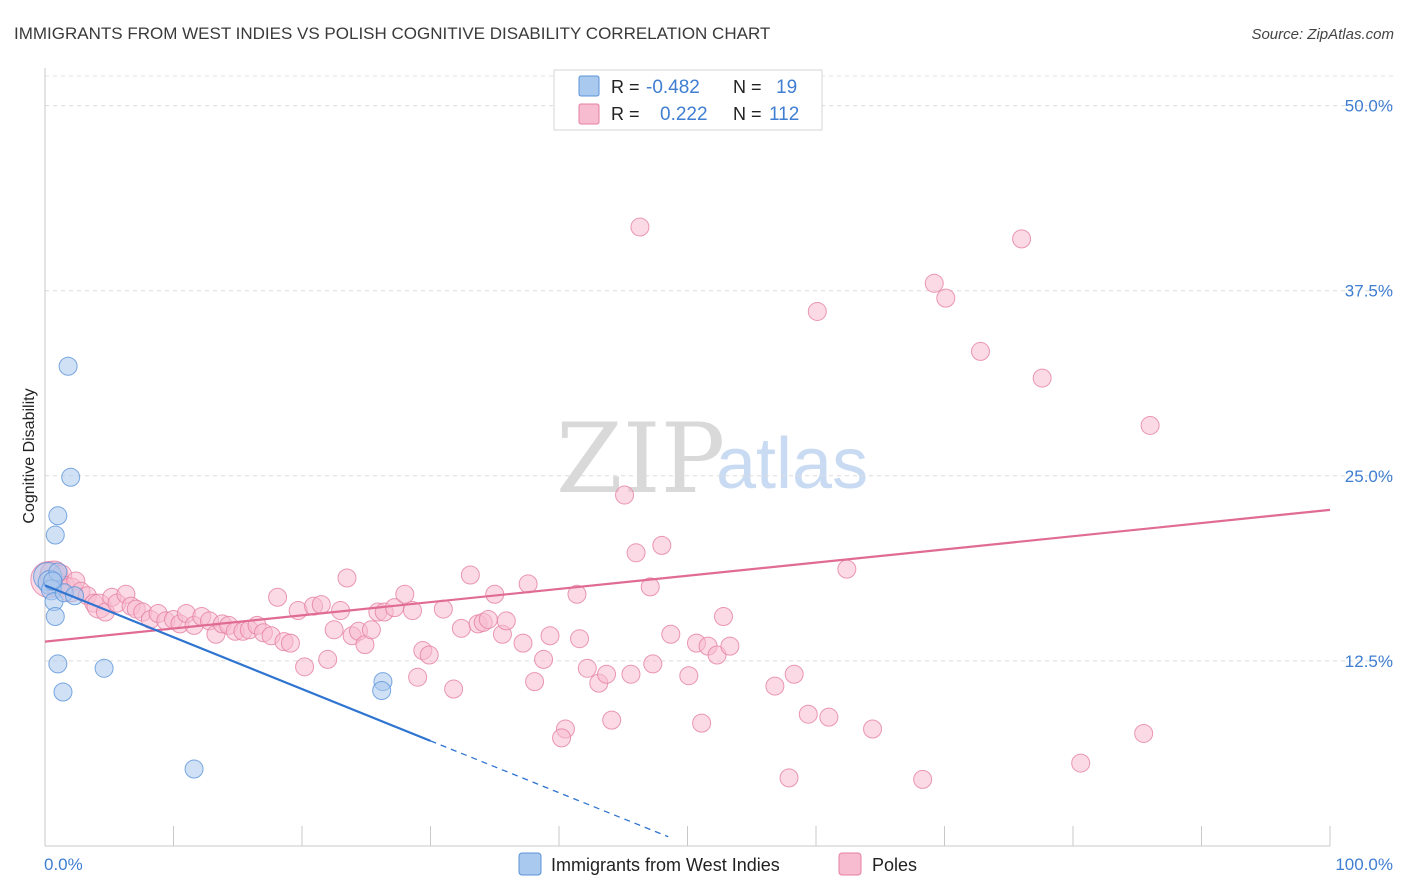 The width and height of the screenshot is (1406, 892). What do you see at coordinates (684, 114) in the screenshot?
I see `legend-r-value: 0.222` at bounding box center [684, 114].